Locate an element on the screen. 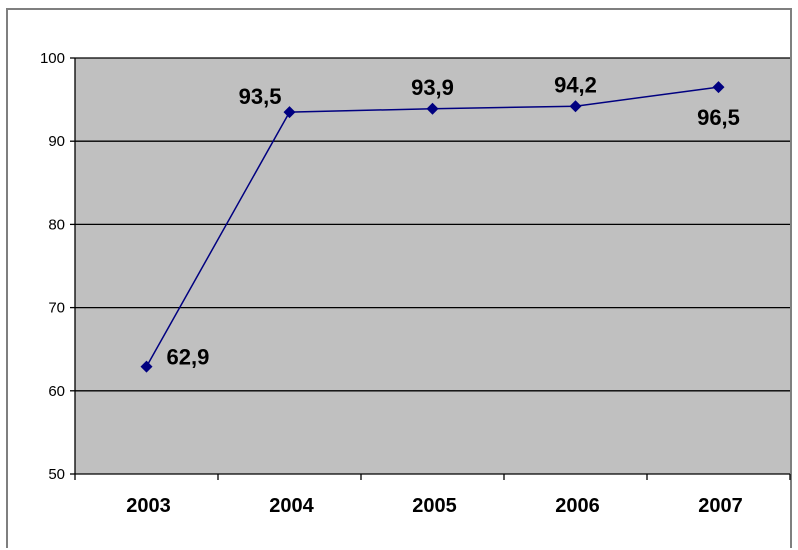 The image size is (798, 550). data-label-2004: 93,5 is located at coordinates (260, 96).